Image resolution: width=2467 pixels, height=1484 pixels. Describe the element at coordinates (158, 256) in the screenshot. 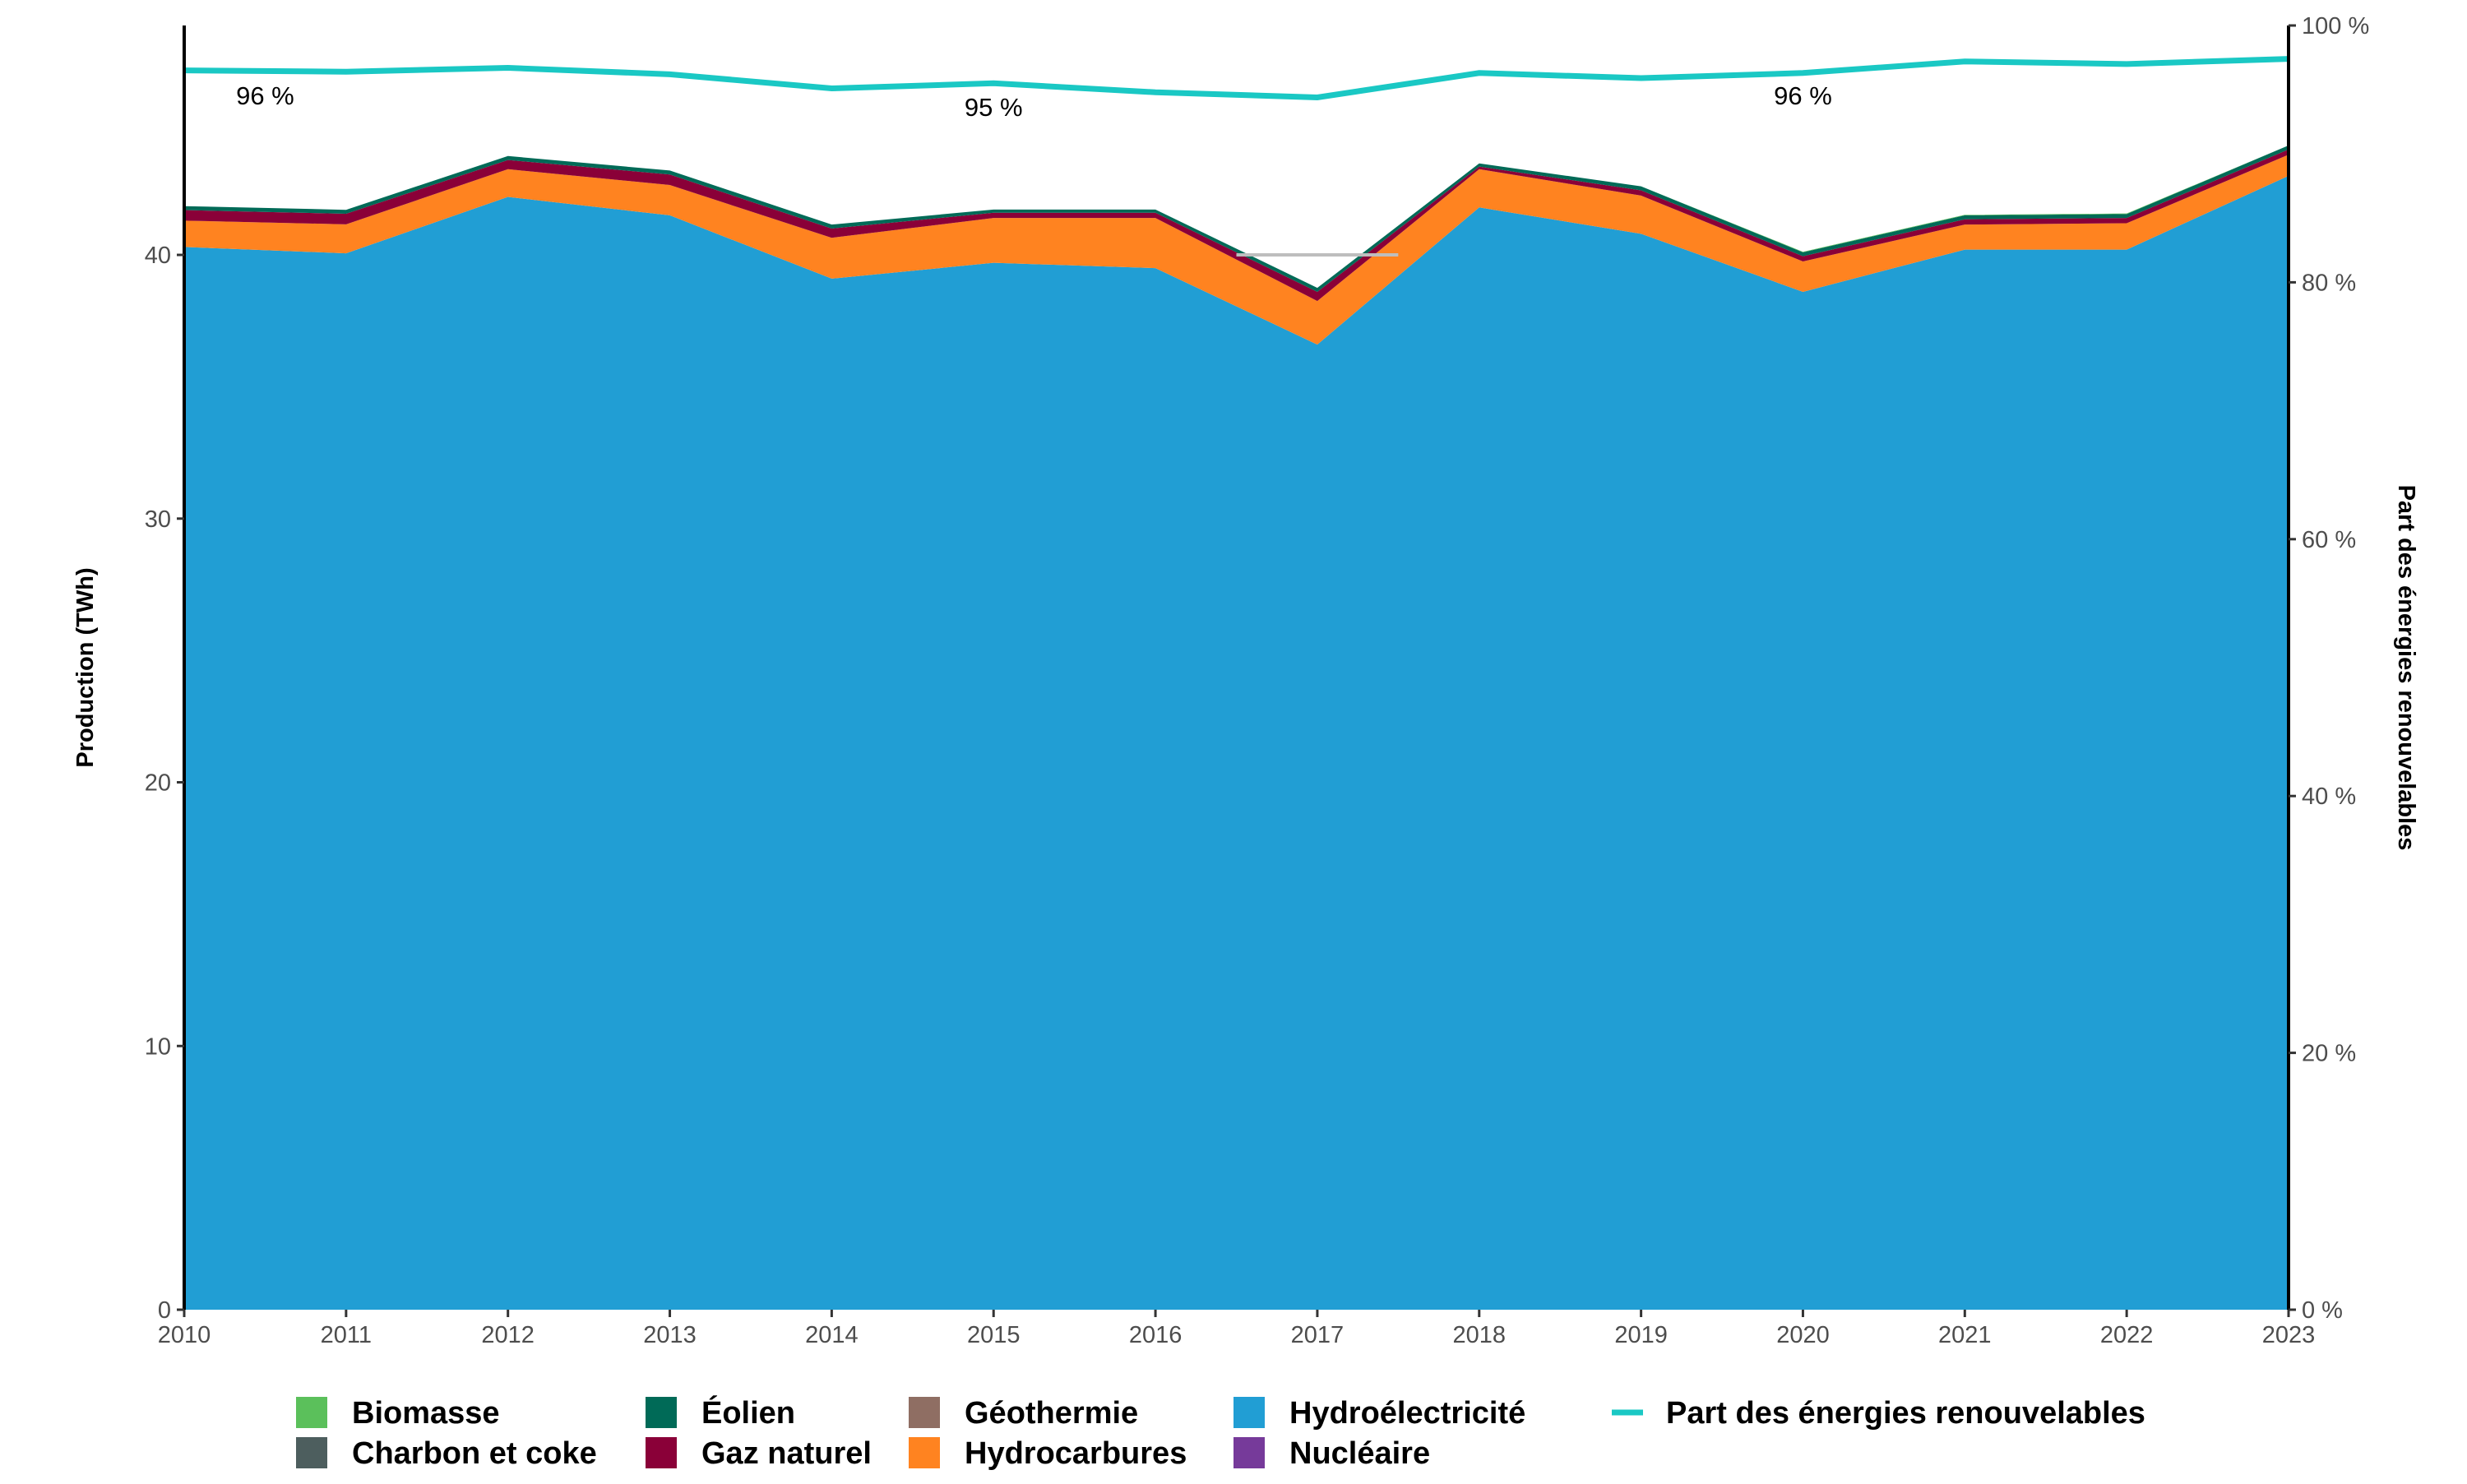

I see `y-tick-label: 40` at that location.